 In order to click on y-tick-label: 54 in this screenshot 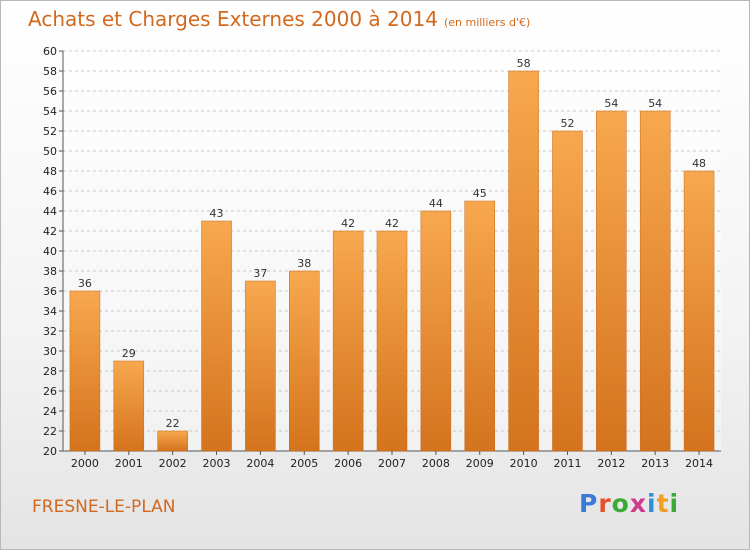, I will do `click(50, 111)`.